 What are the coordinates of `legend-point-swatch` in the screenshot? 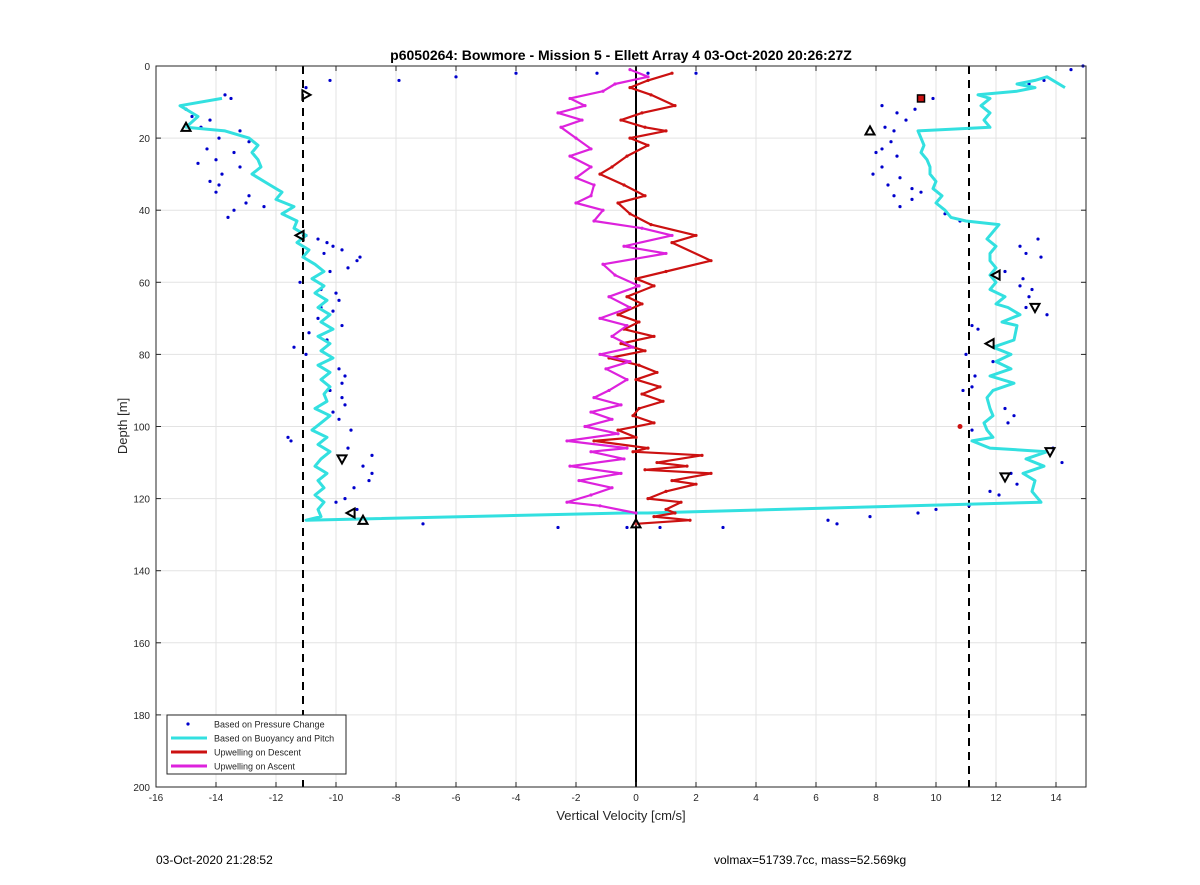 It's located at (188, 724).